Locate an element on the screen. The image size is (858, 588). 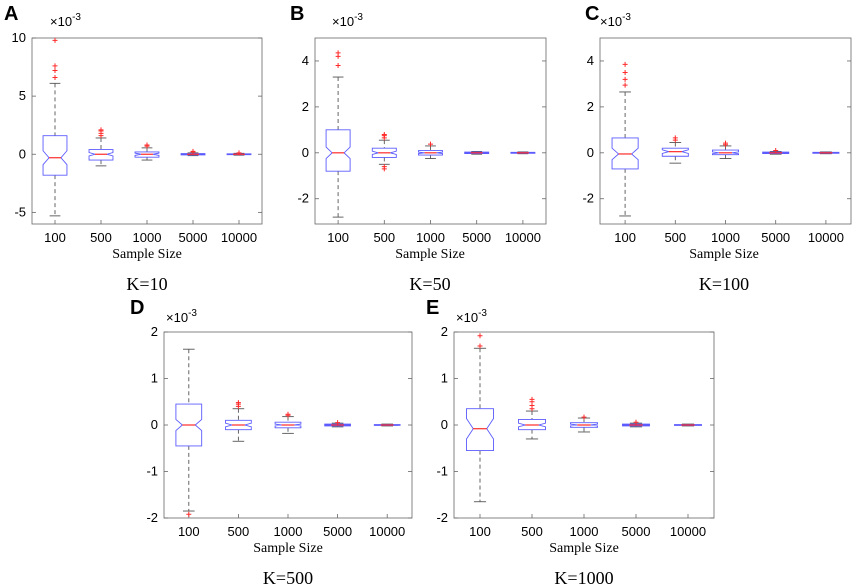
x-tick-label: 100 is located at coordinates (625, 237).